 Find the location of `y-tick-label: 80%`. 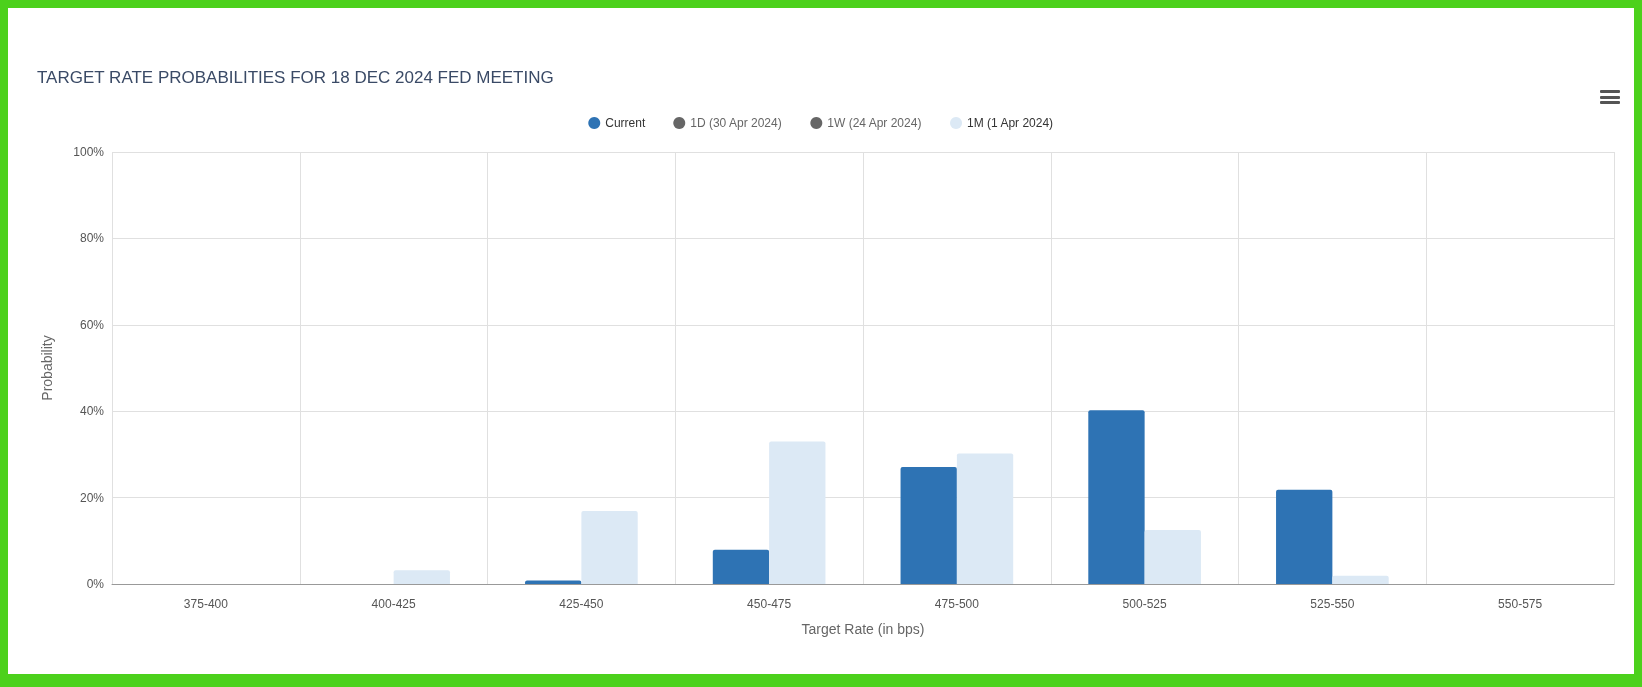

y-tick-label: 80% is located at coordinates (92, 238).